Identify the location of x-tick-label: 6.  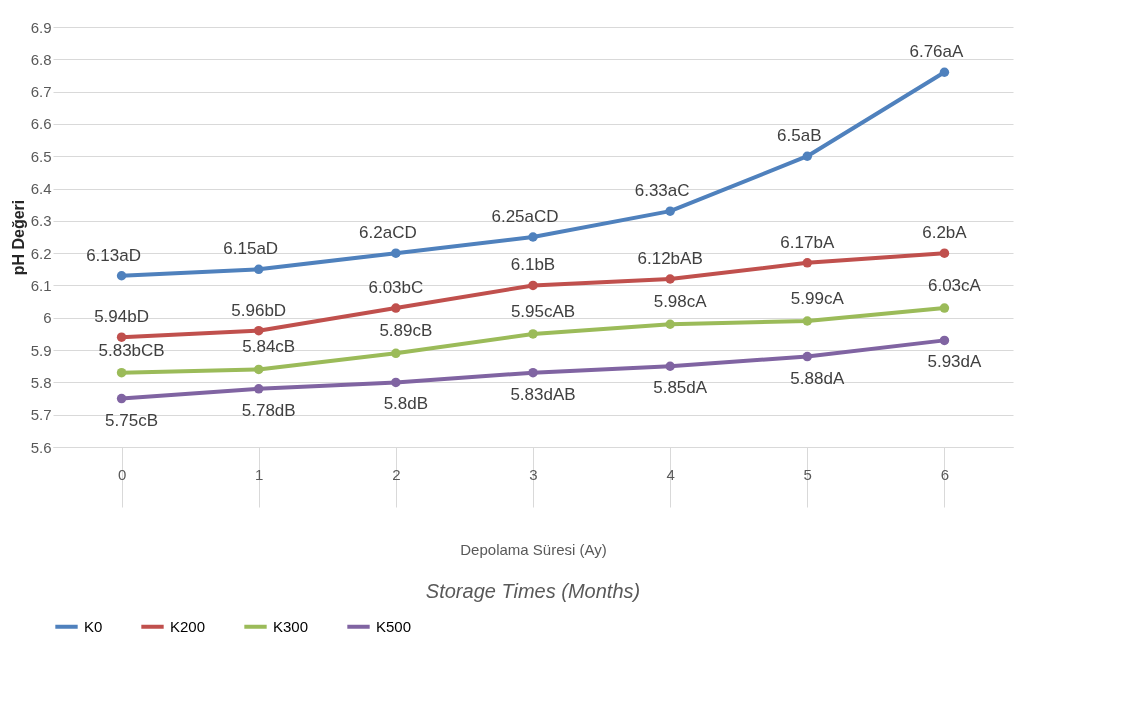
(945, 474).